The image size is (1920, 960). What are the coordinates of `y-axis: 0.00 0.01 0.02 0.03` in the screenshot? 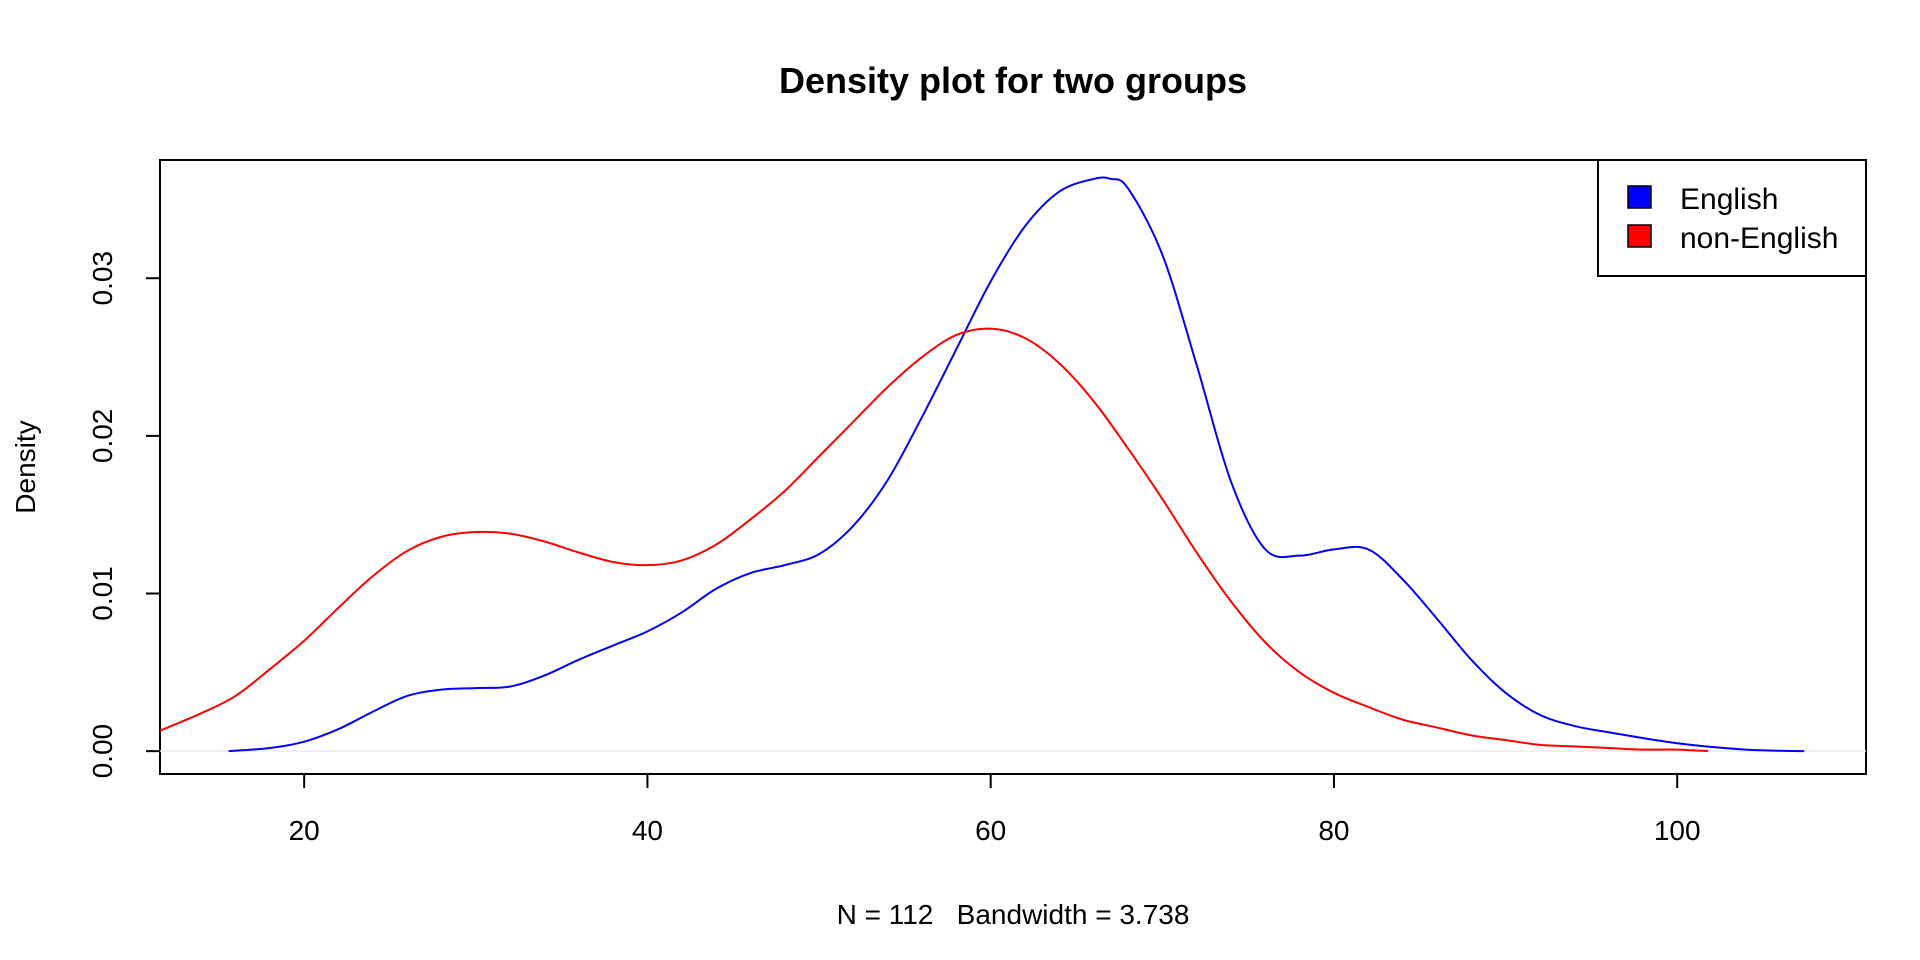 It's located at (123, 514).